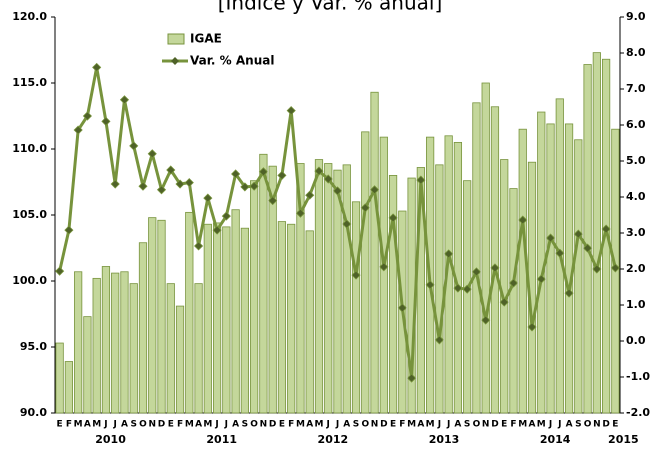 This screenshot has height=449, width=655. I want to click on y2-tick-label: 3.0, so click(636, 232).